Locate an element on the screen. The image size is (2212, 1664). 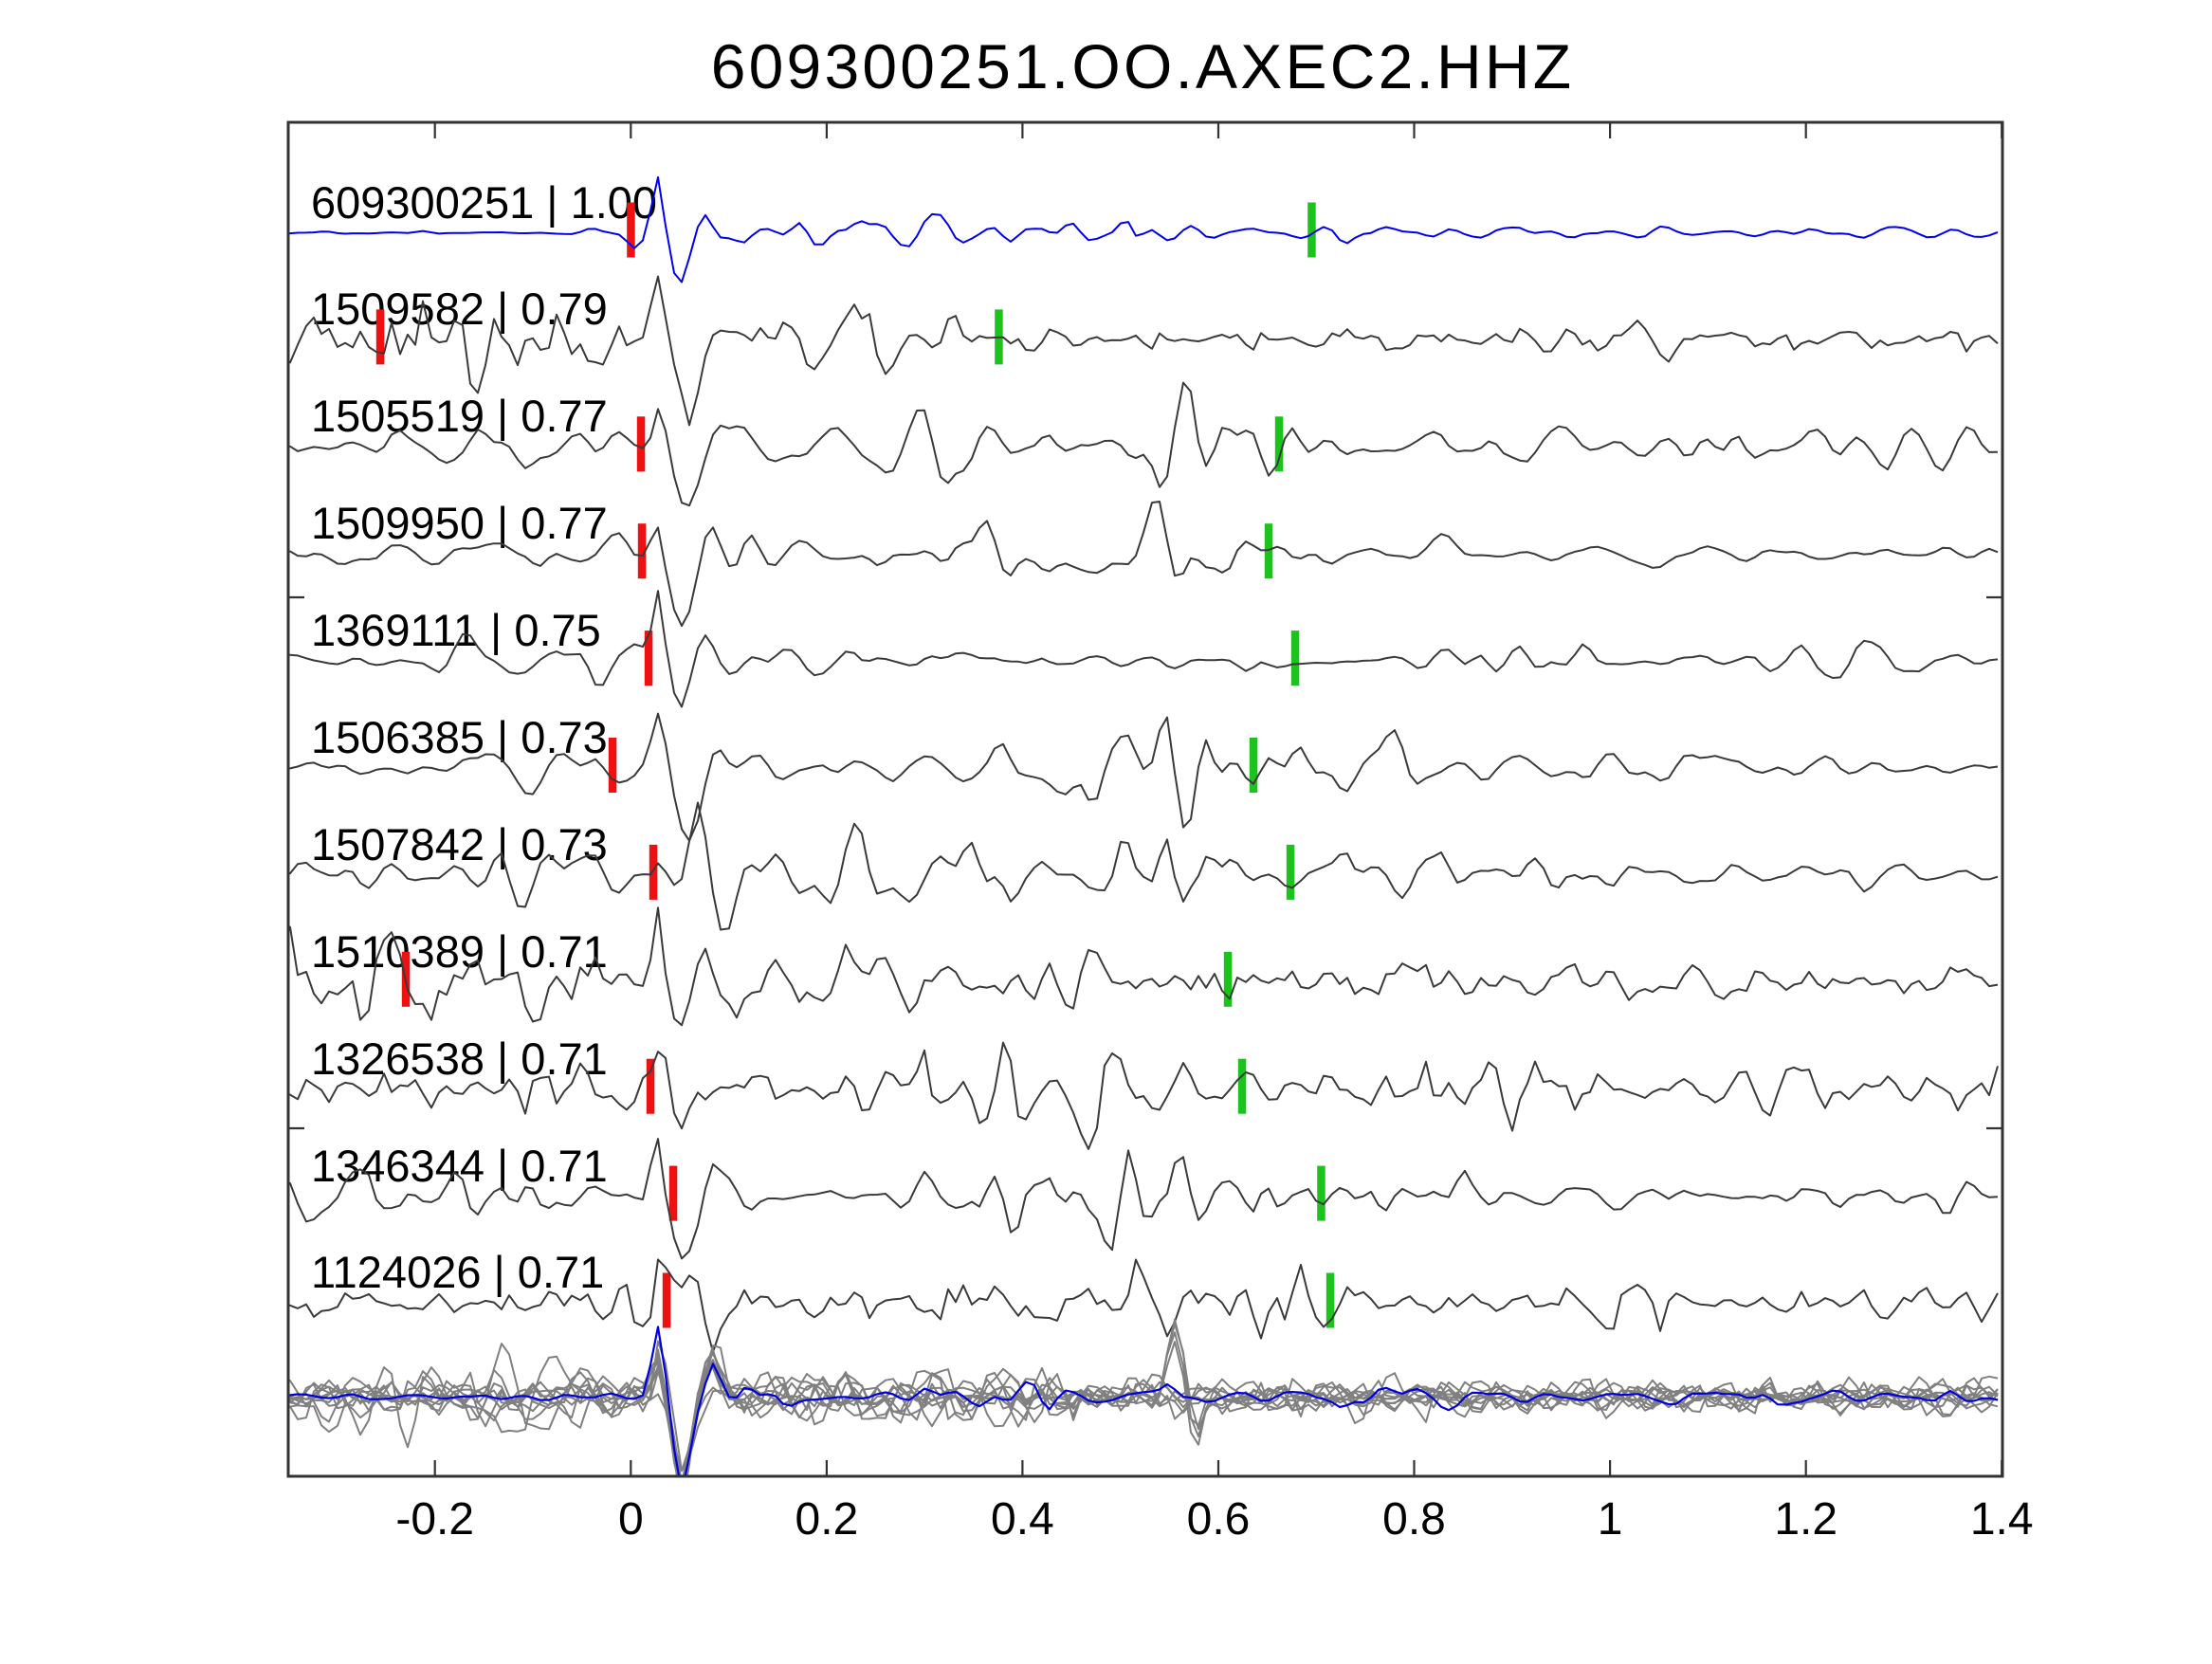
svg-text: 0.4 is located at coordinates (1022, 1519).